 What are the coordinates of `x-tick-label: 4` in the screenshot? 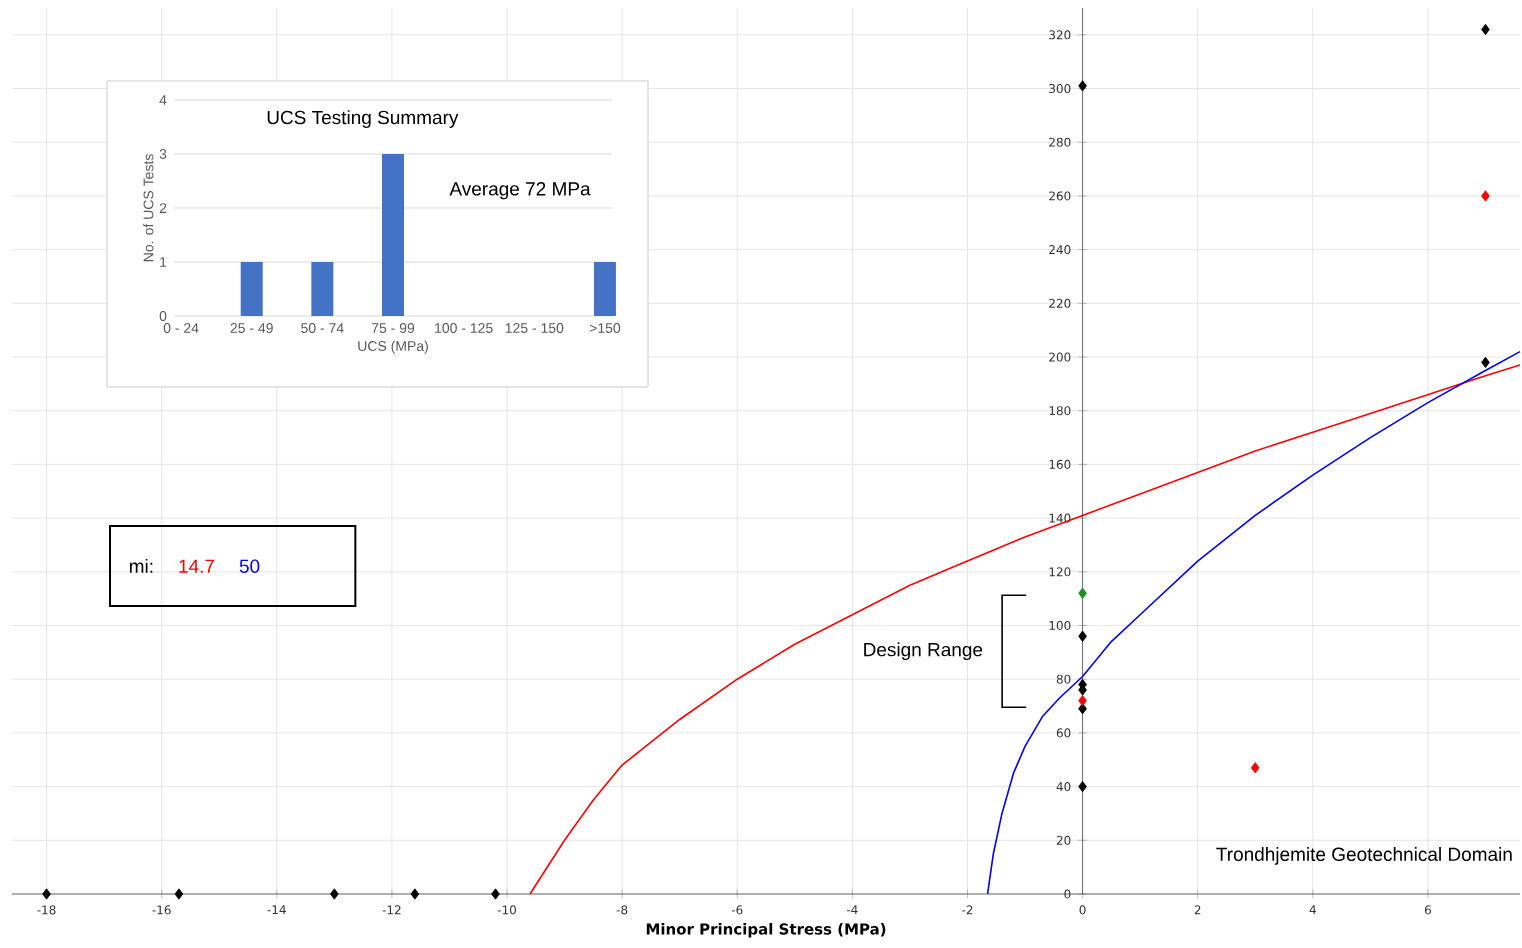 It's located at (1312, 910).